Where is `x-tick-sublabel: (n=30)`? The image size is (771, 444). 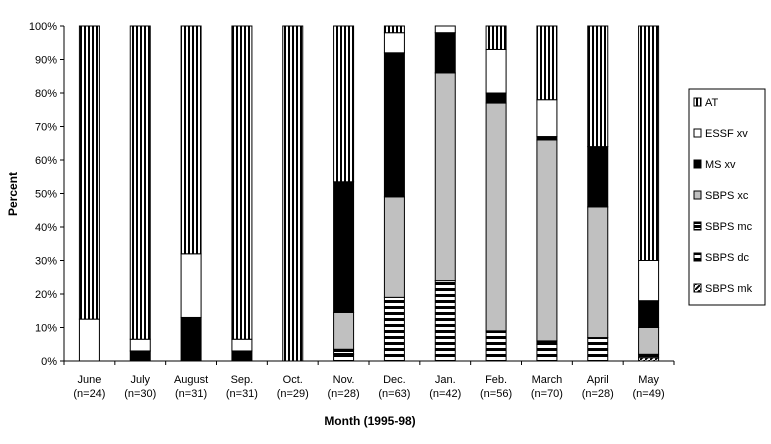
x-tick-sublabel: (n=30) is located at coordinates (140, 394).